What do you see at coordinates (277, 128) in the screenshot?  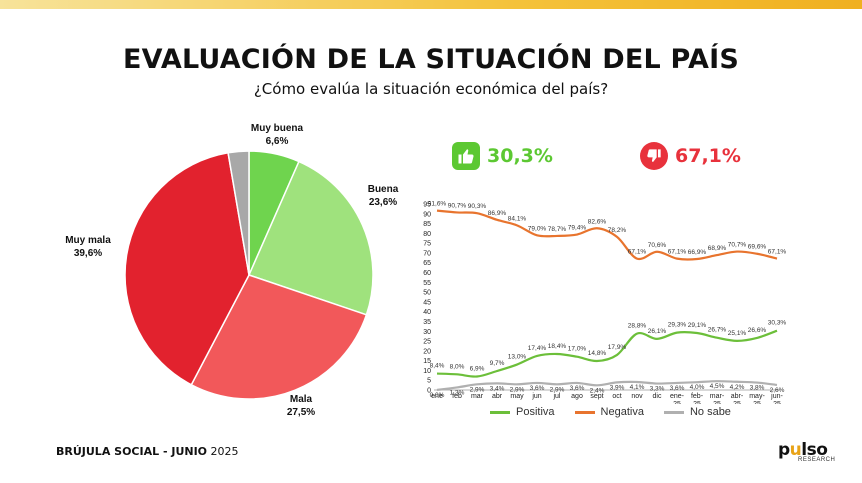 I see `pie-slice-label: Muy buena` at bounding box center [277, 128].